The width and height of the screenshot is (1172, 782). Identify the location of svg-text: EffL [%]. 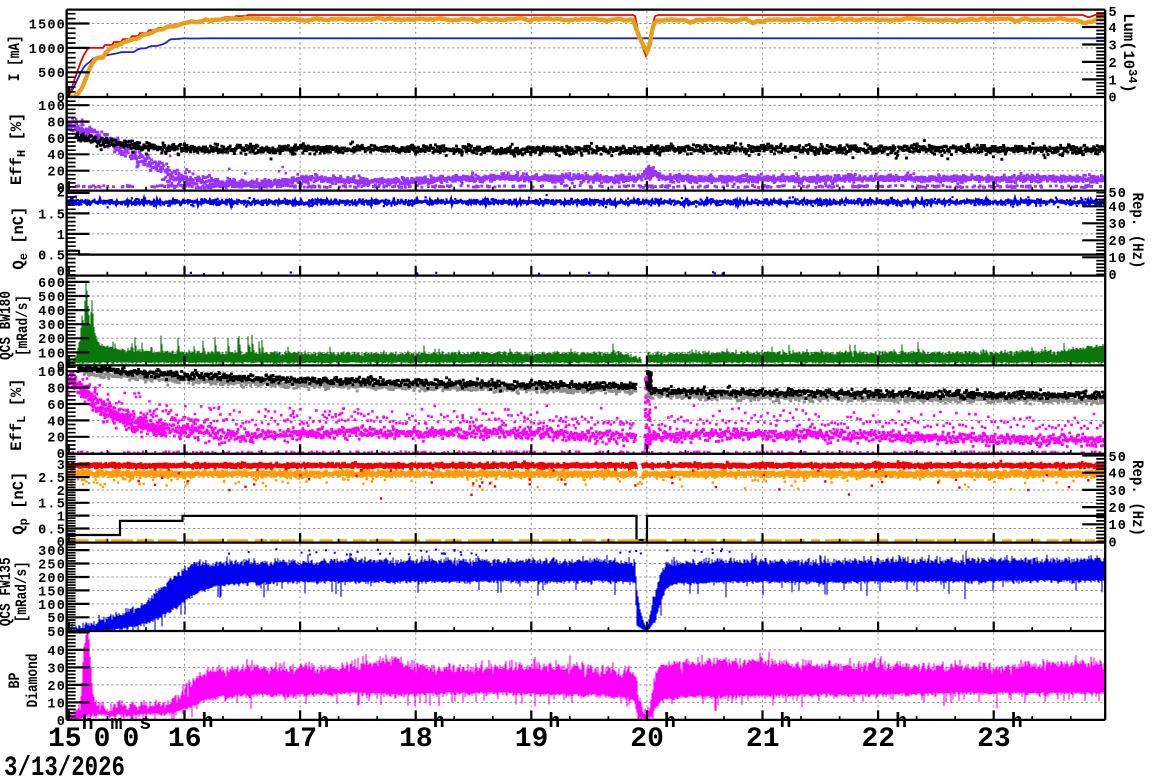
(18, 414).